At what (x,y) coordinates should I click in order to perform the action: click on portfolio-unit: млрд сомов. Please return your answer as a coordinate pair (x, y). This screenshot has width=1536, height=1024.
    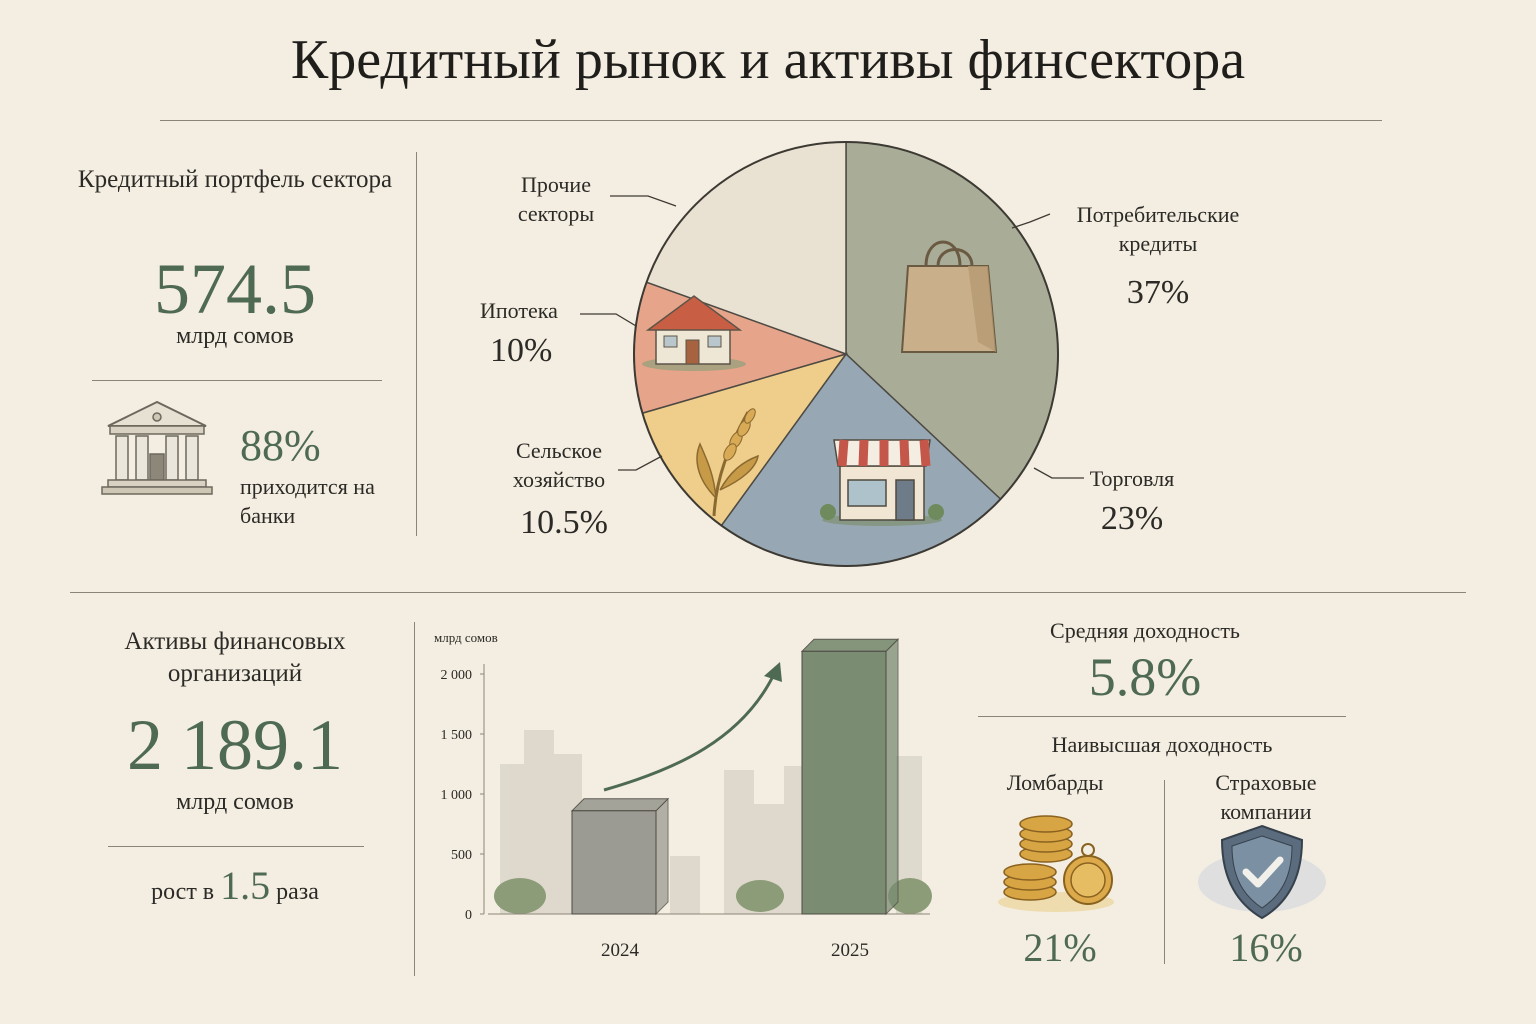
    Looking at the image, I should click on (235, 336).